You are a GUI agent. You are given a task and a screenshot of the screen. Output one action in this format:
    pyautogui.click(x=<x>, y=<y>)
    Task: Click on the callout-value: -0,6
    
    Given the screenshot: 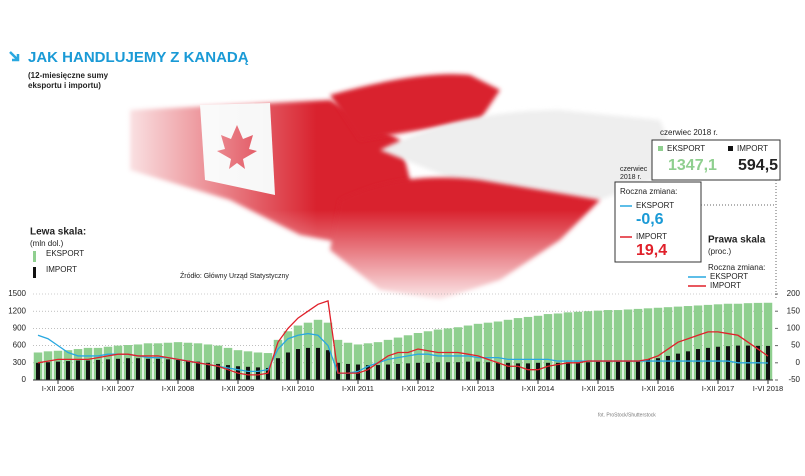 What is the action you would take?
    pyautogui.click(x=650, y=219)
    